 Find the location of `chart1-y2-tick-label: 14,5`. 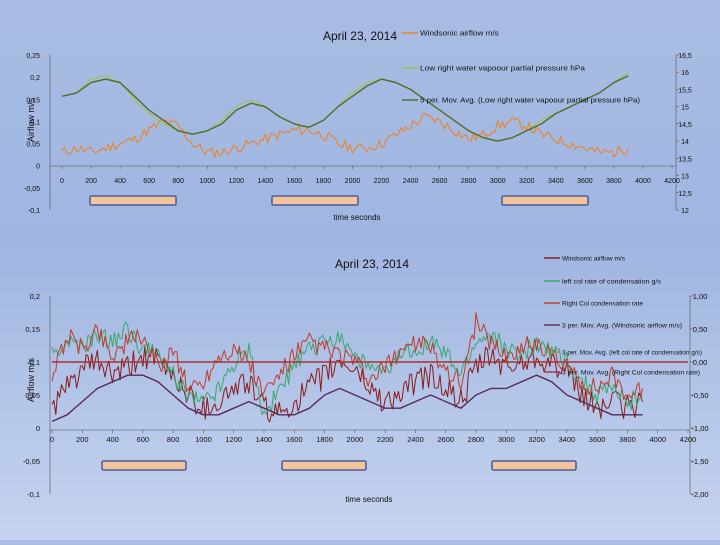

chart1-y2-tick-label: 14,5 is located at coordinates (685, 125).